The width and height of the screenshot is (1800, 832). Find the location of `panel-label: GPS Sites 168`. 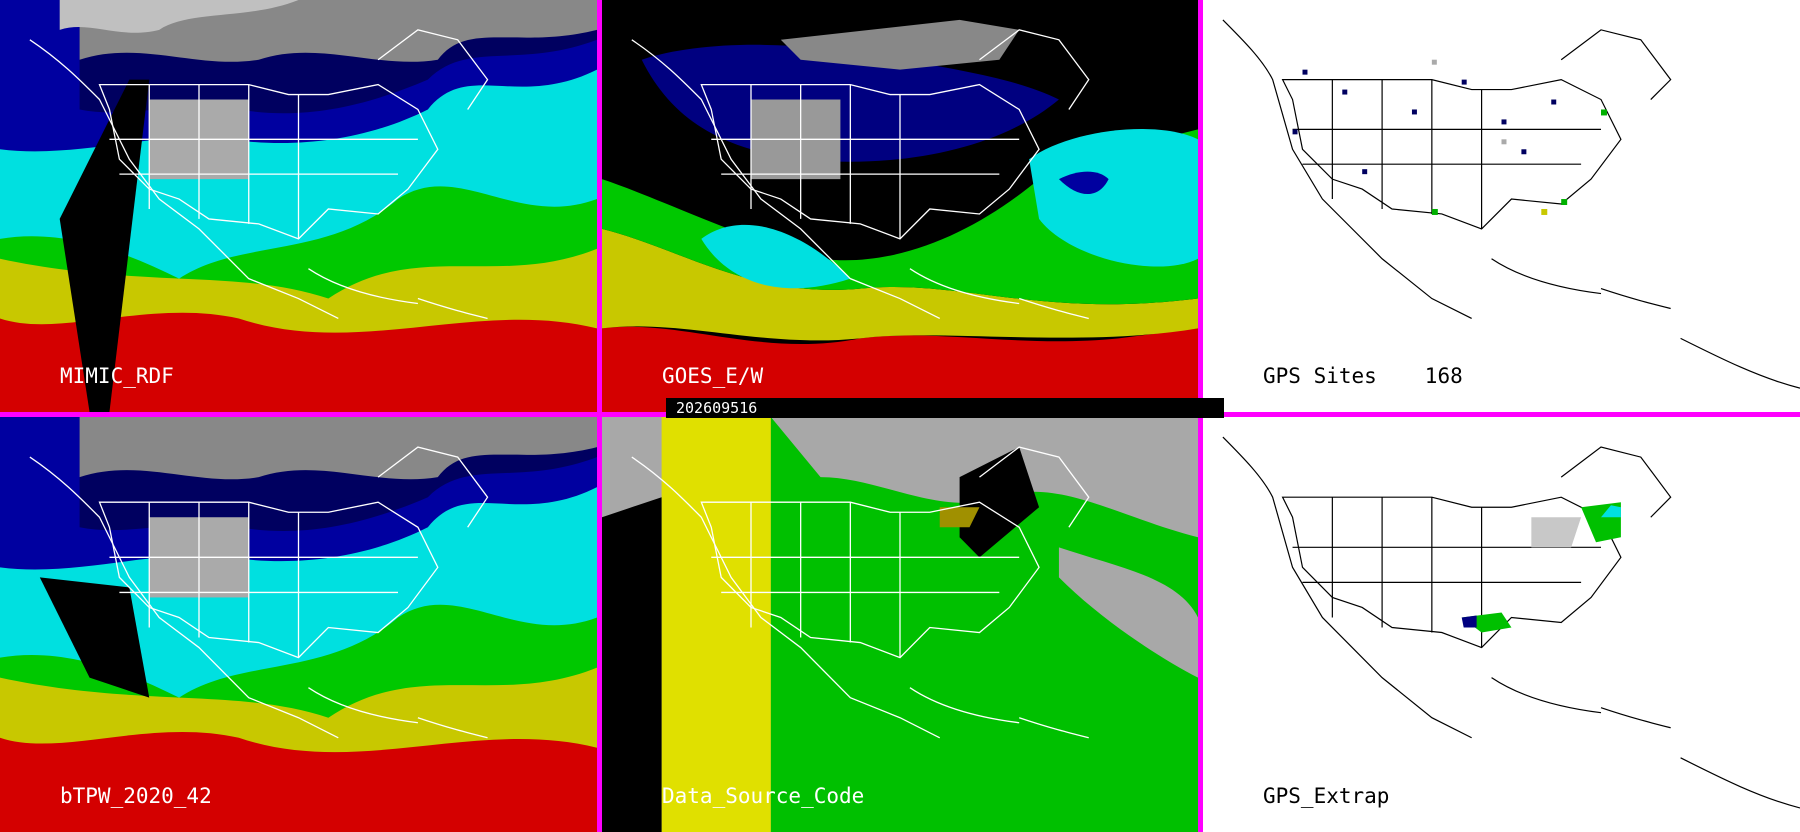

panel-label: GPS Sites 168 is located at coordinates (1363, 376).